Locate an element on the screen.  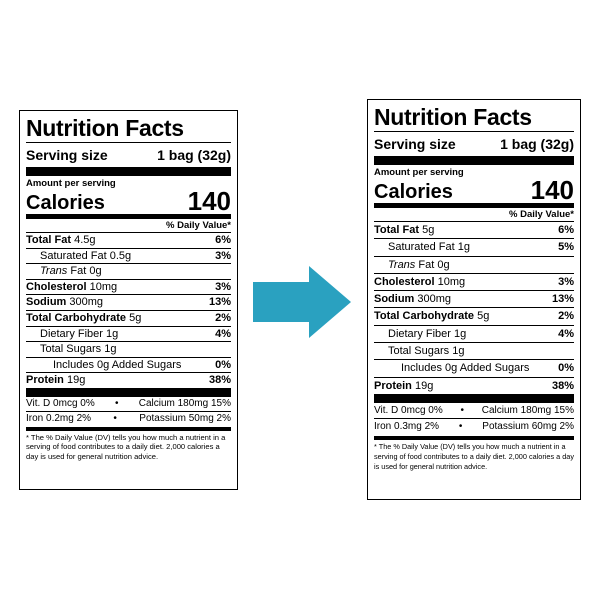
iron: Iron 0.2mg 2% is located at coordinates (59, 418).